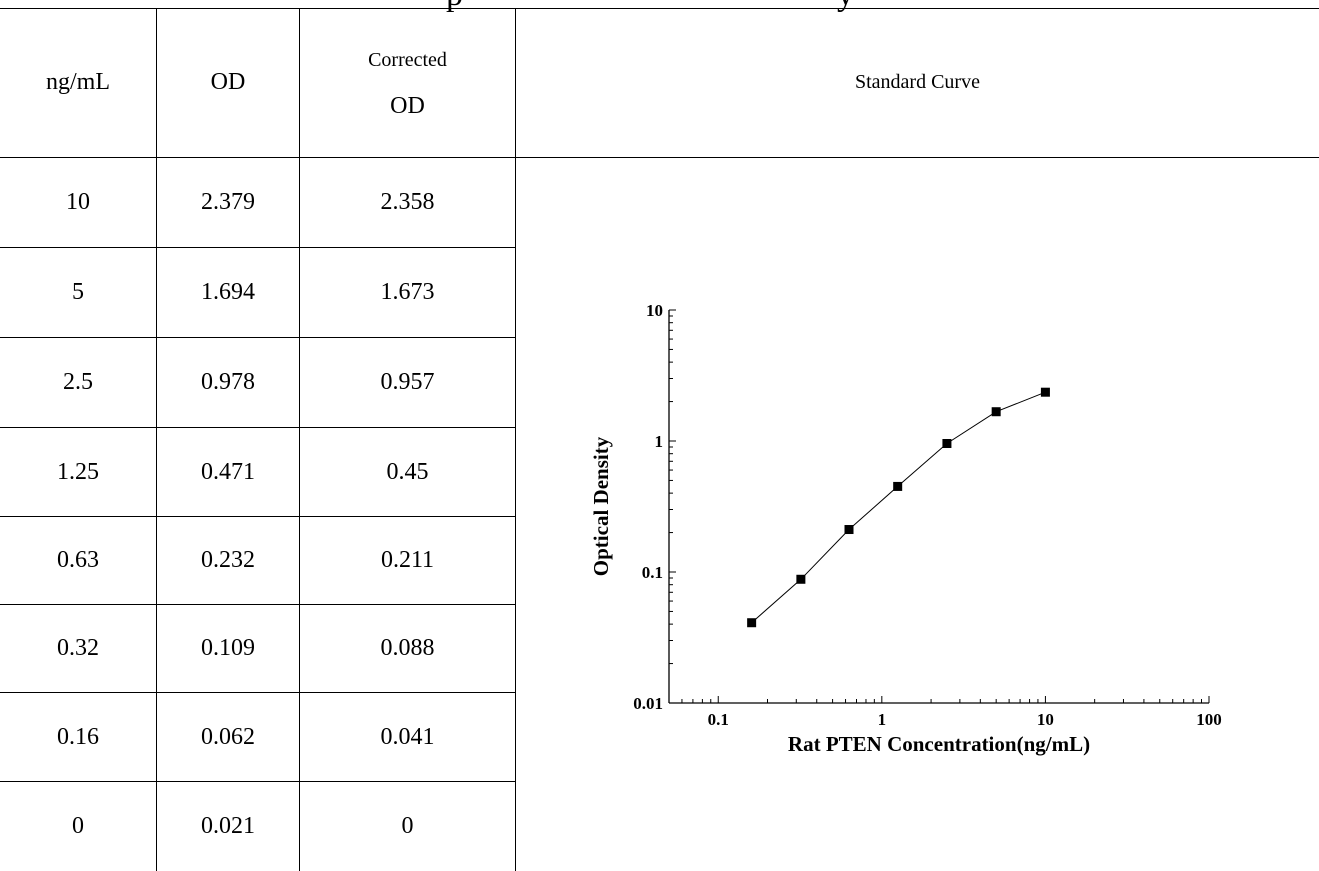  I want to click on table-cell-corrected: 0, so click(407, 826).